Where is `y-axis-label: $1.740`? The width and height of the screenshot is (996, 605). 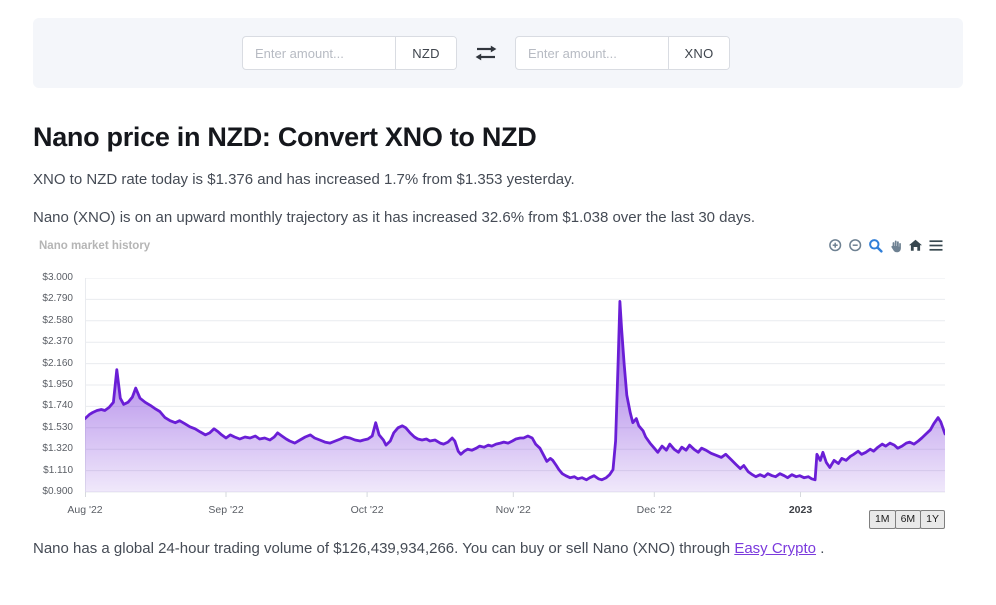 y-axis-label: $1.740 is located at coordinates (57, 406).